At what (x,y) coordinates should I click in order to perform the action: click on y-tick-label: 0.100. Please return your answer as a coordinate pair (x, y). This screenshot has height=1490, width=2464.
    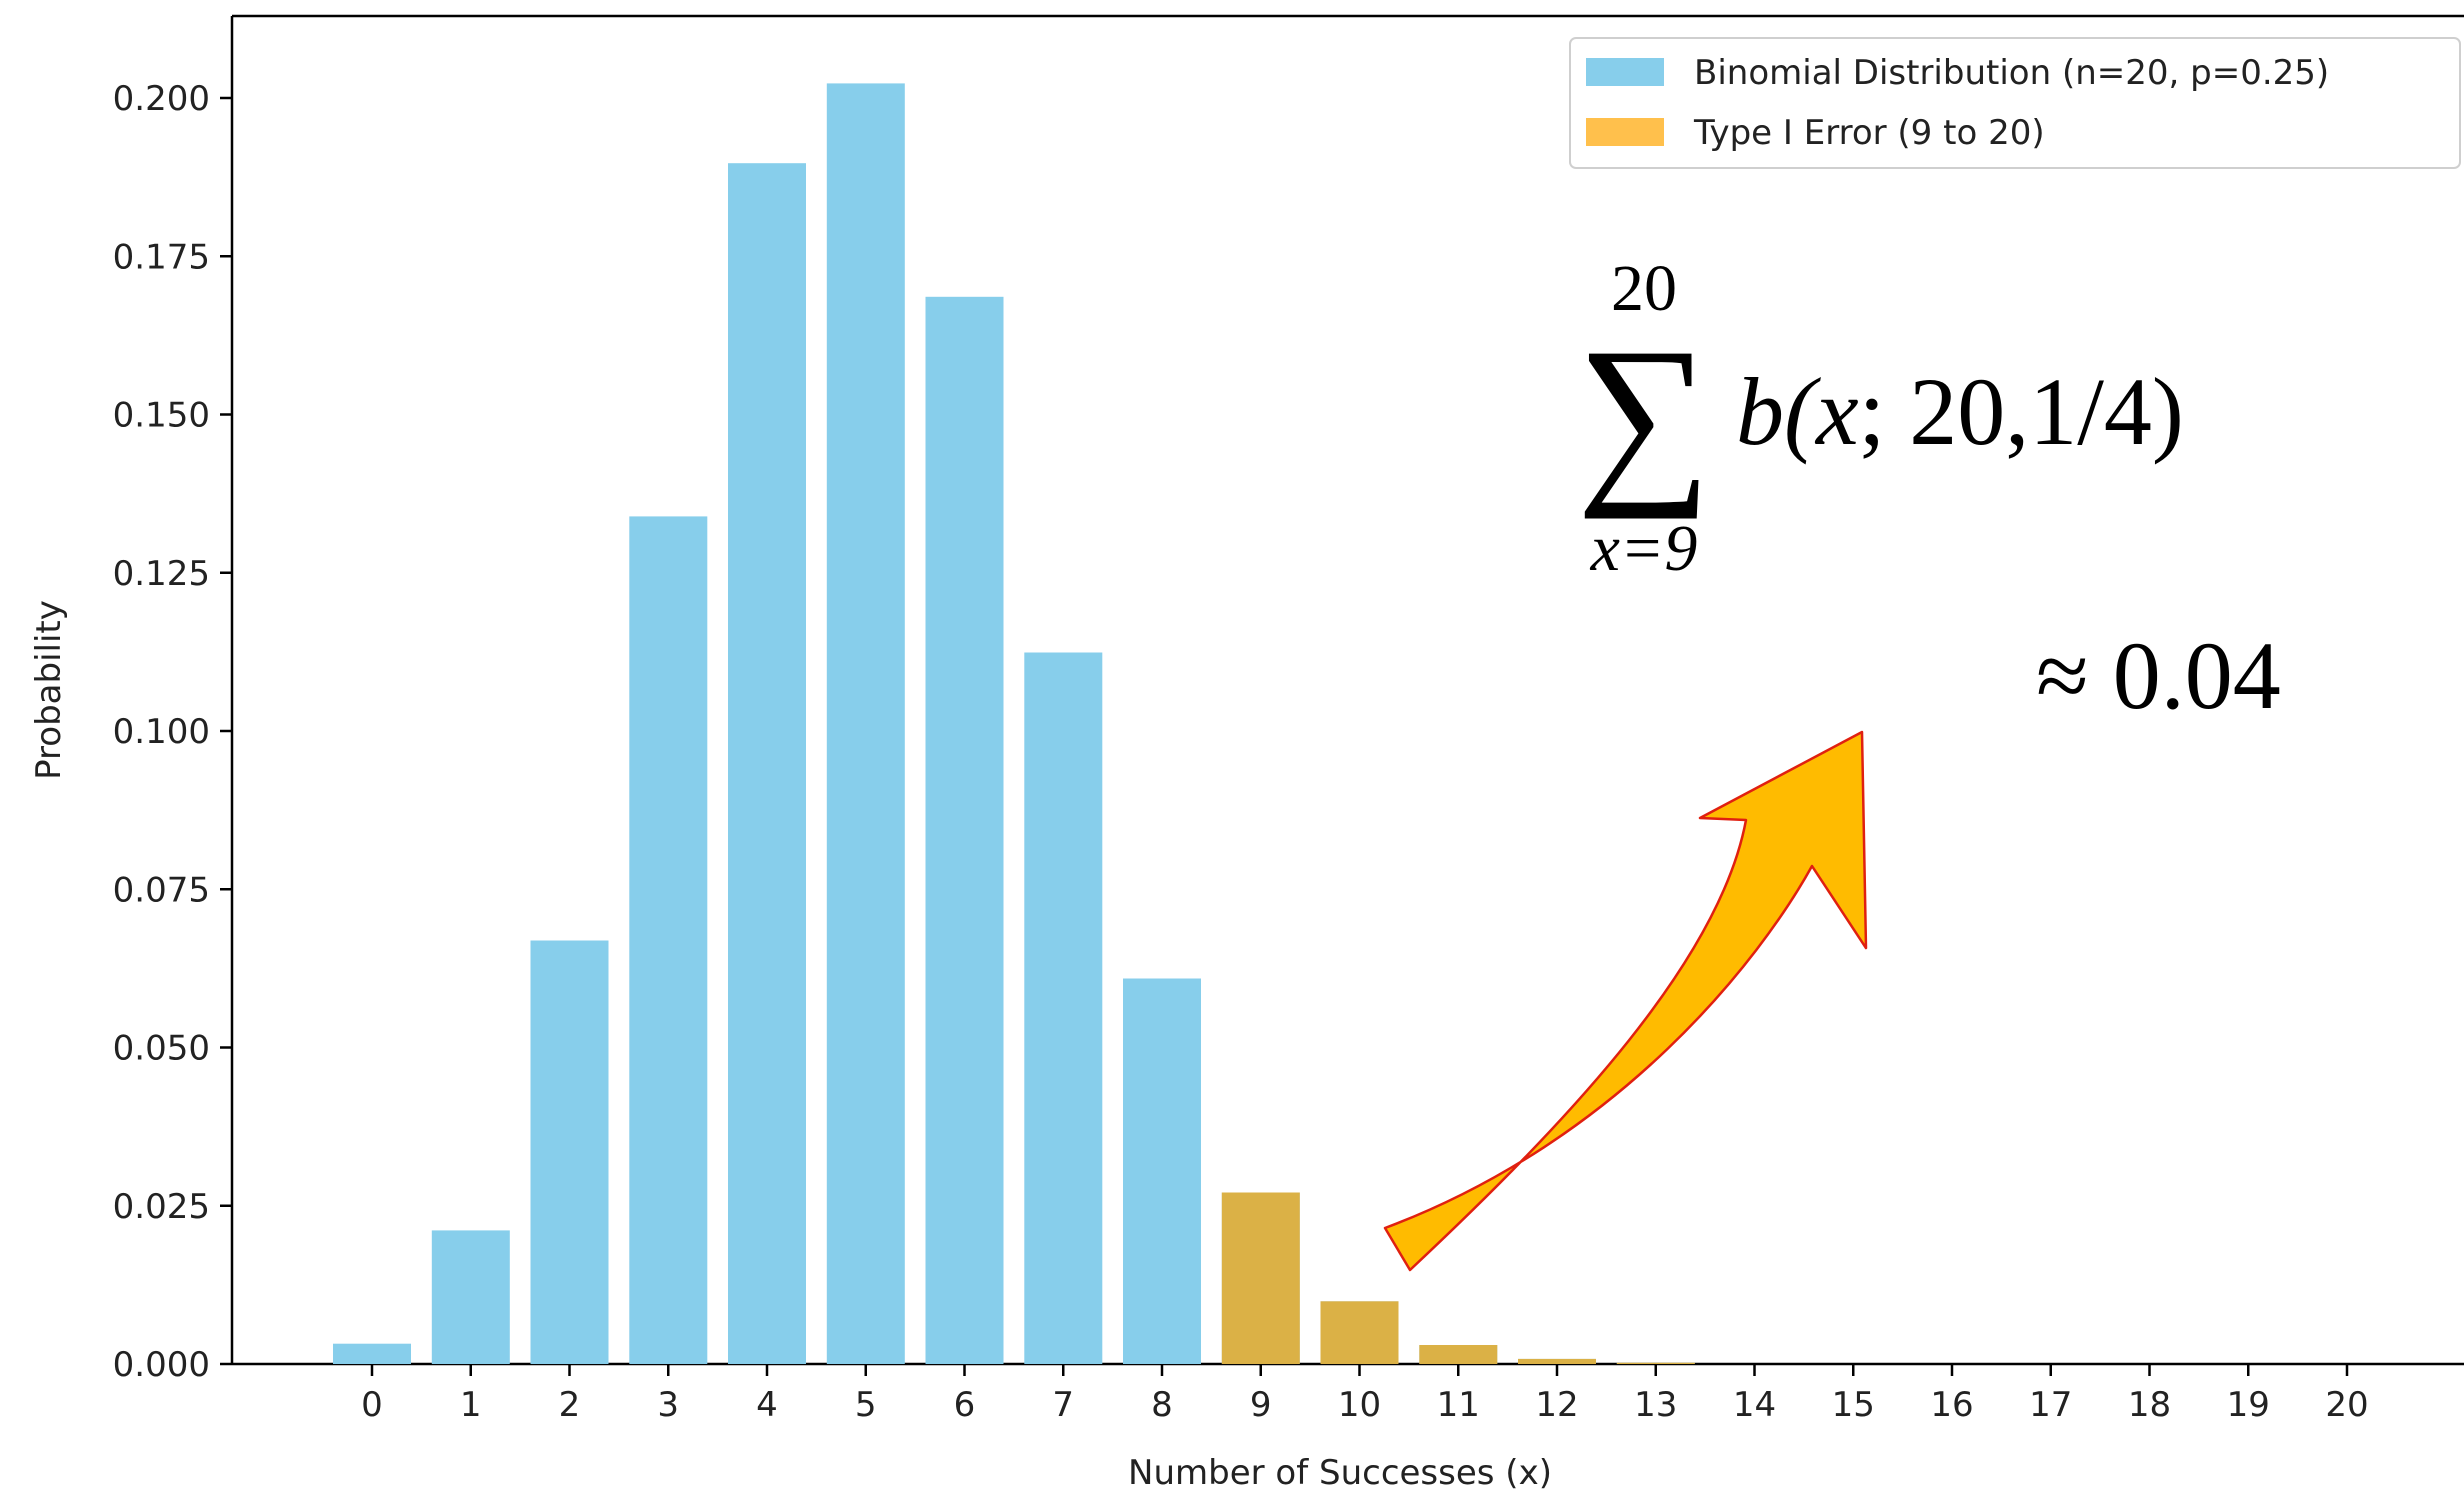
    Looking at the image, I should click on (161, 732).